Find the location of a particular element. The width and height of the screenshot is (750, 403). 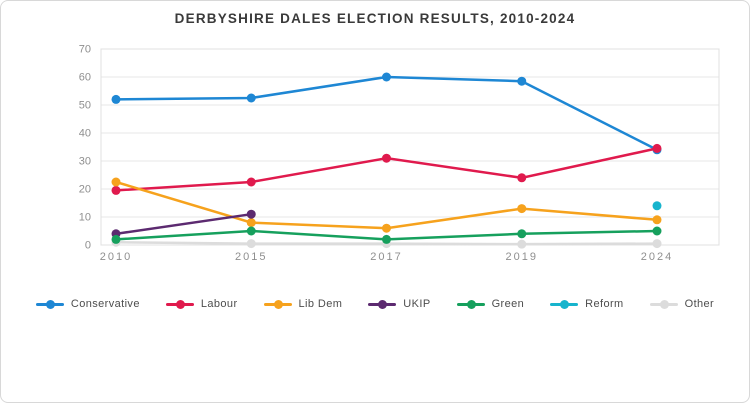

legend-item-conservative: Conservative is located at coordinates (87, 304).